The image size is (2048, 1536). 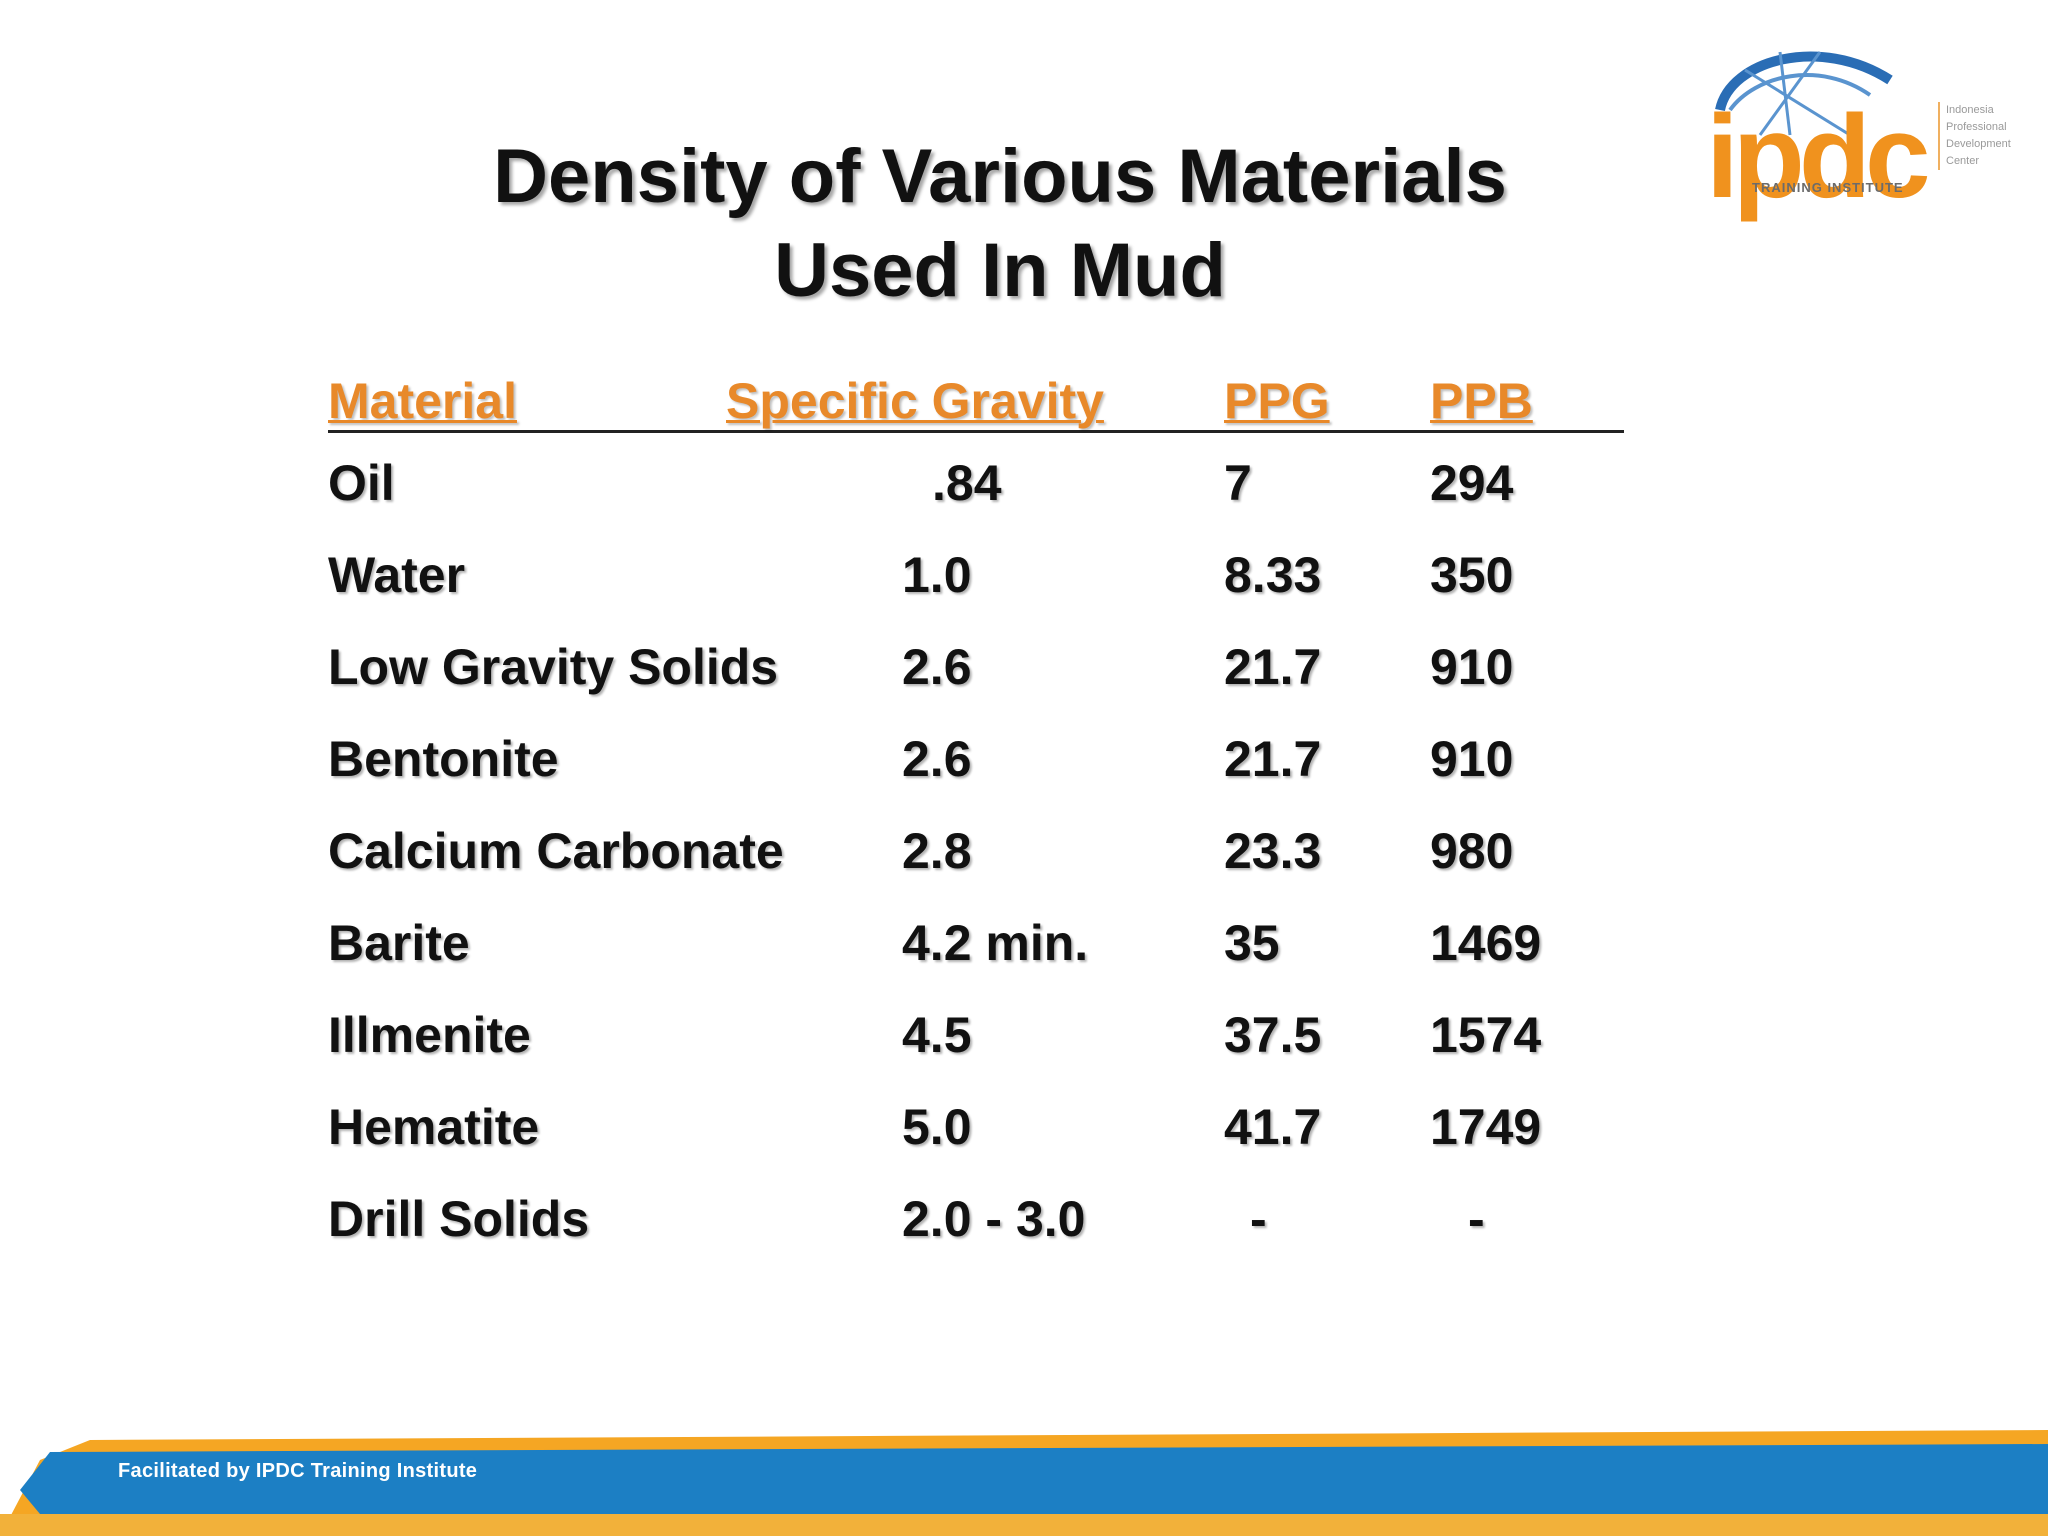 I want to click on logo-side-line: Indonesia, so click(x=1970, y=110).